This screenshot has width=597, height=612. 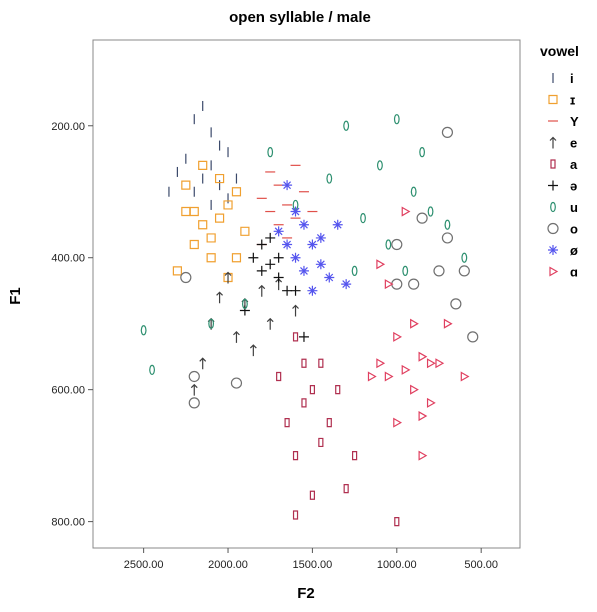 What do you see at coordinates (574, 121) in the screenshot?
I see `legend-label: Y` at bounding box center [574, 121].